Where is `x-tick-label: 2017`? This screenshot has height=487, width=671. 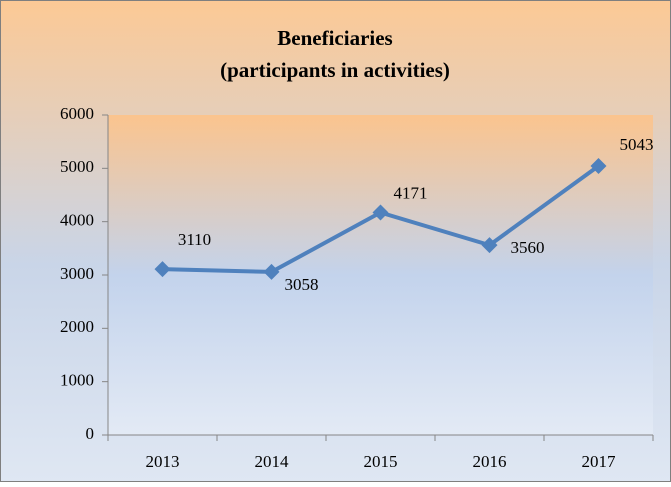
x-tick-label: 2017 is located at coordinates (599, 461).